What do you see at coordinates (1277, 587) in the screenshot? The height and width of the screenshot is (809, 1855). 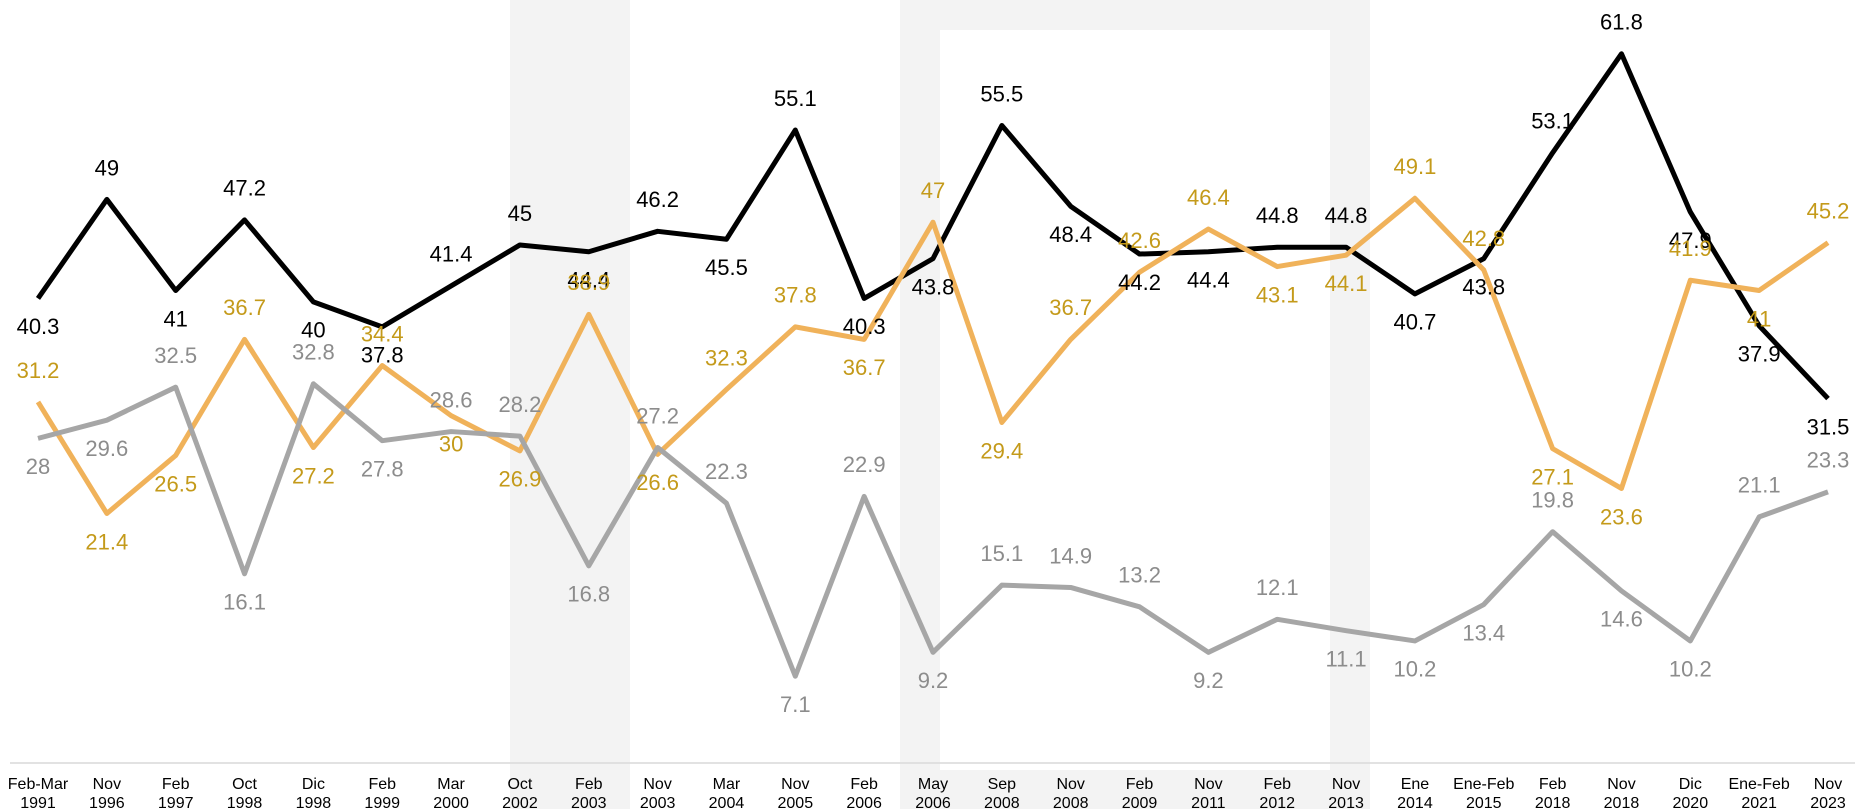 I see `data-label: 12.1` at bounding box center [1277, 587].